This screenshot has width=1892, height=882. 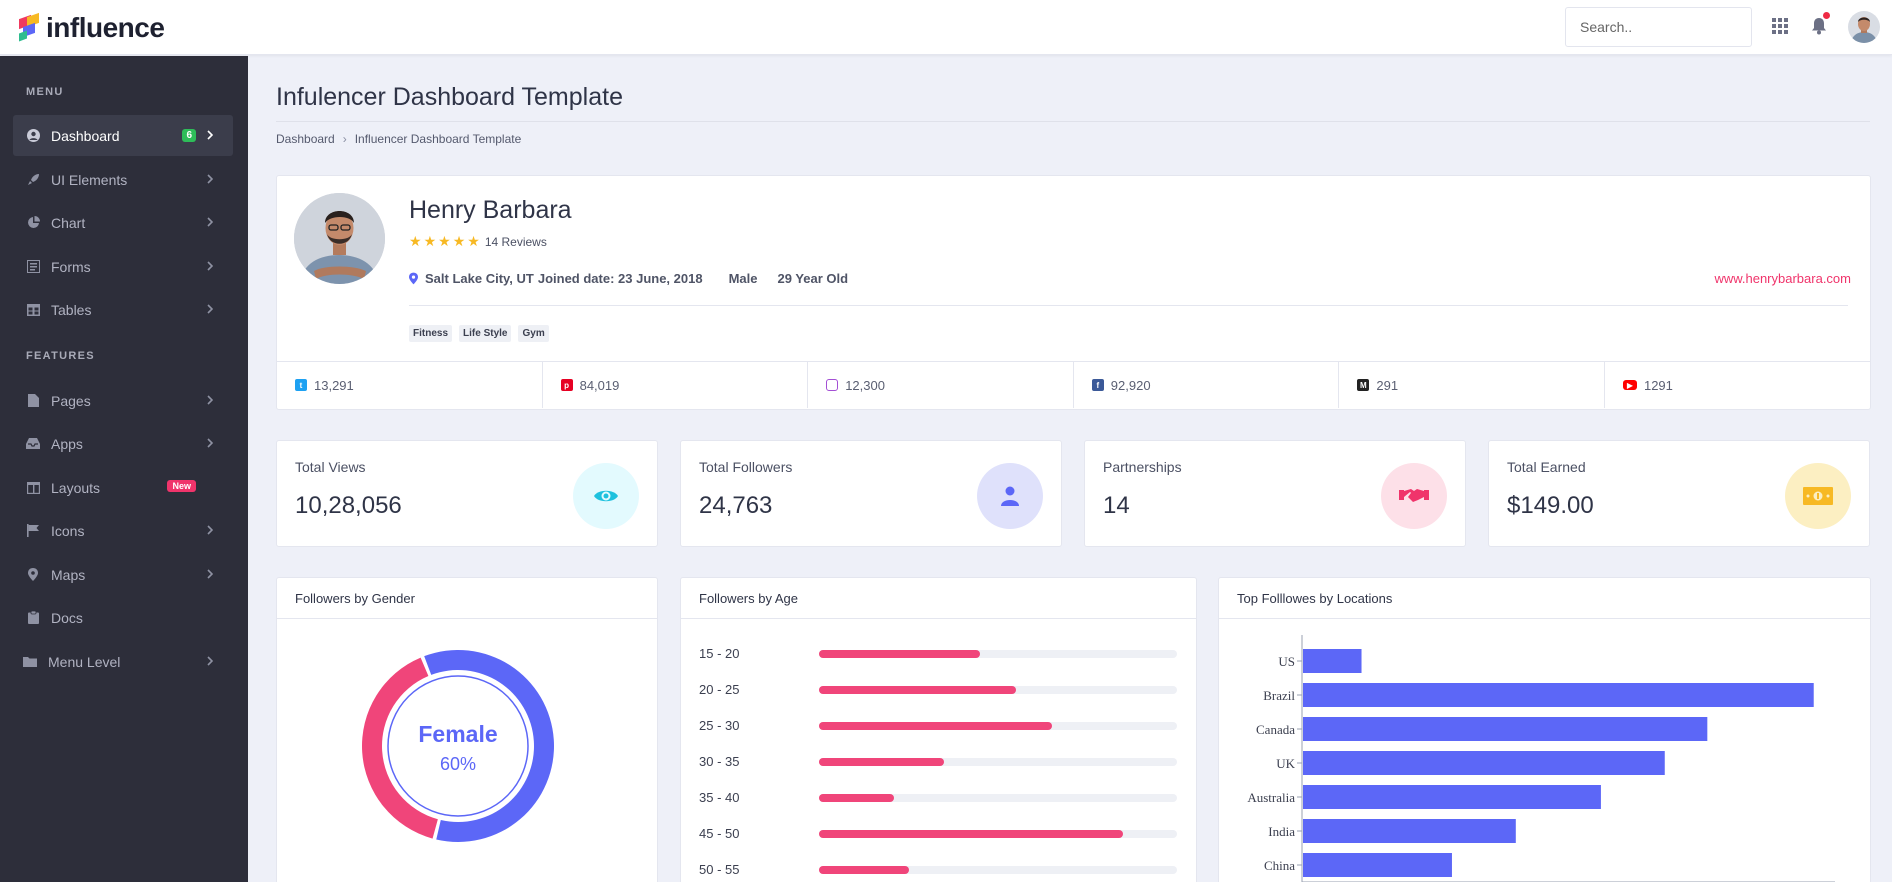 I want to click on sidebar-item-maps: Maps, so click(x=123, y=574).